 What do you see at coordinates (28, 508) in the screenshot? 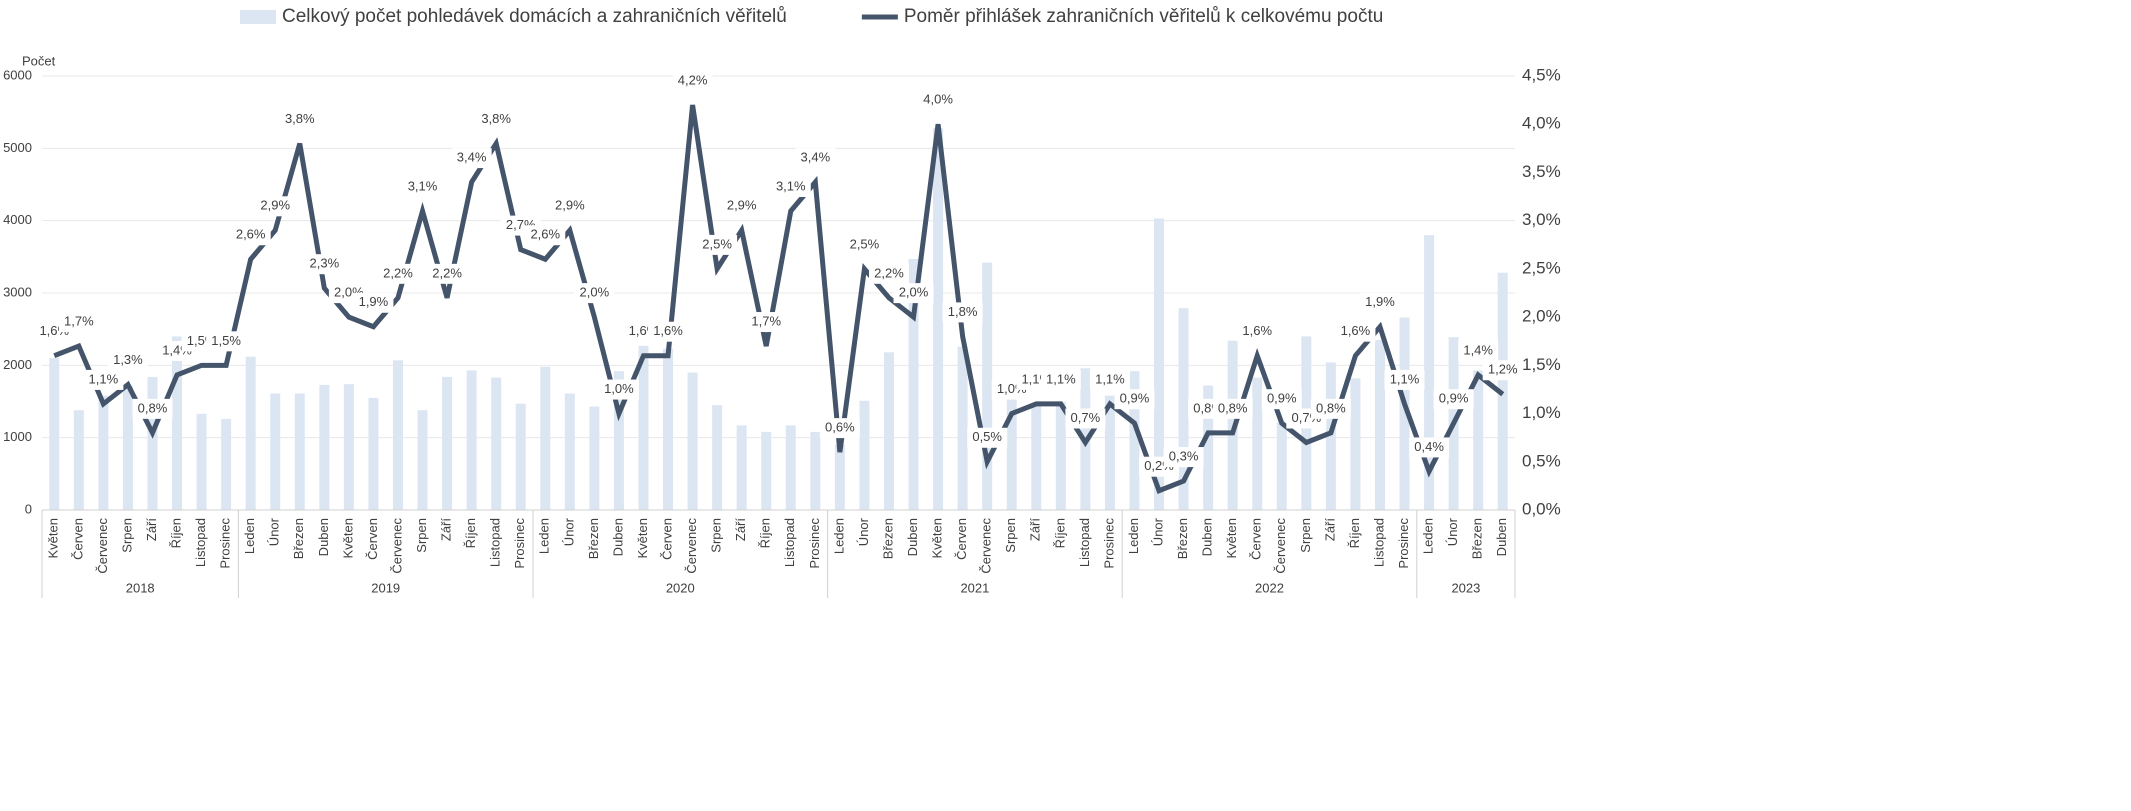
I see `y-tick-label: 0` at bounding box center [28, 508].